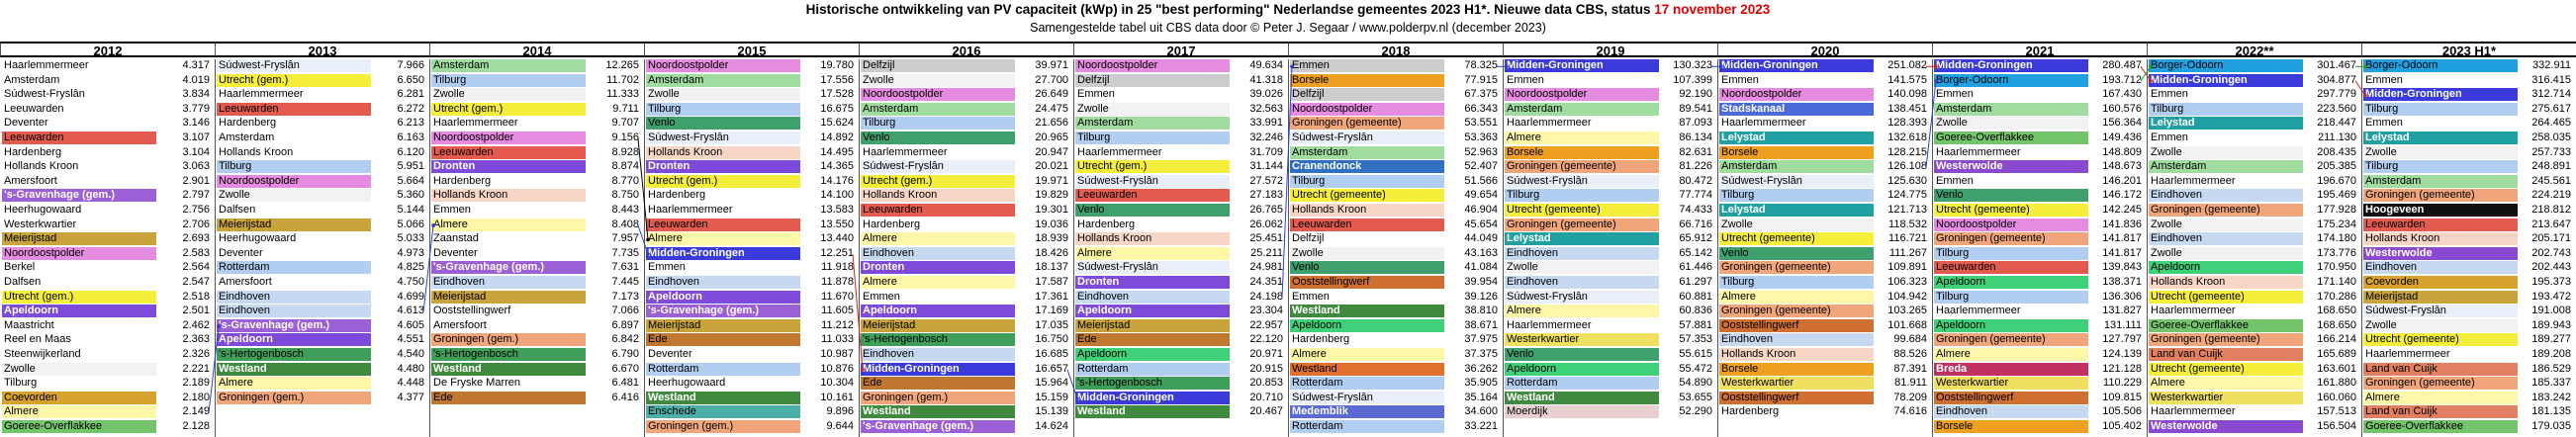 This screenshot has height=437, width=2576. Describe the element at coordinates (108, 253) in the screenshot. I see `table-row: Noordoostpolder 2.583` at that location.